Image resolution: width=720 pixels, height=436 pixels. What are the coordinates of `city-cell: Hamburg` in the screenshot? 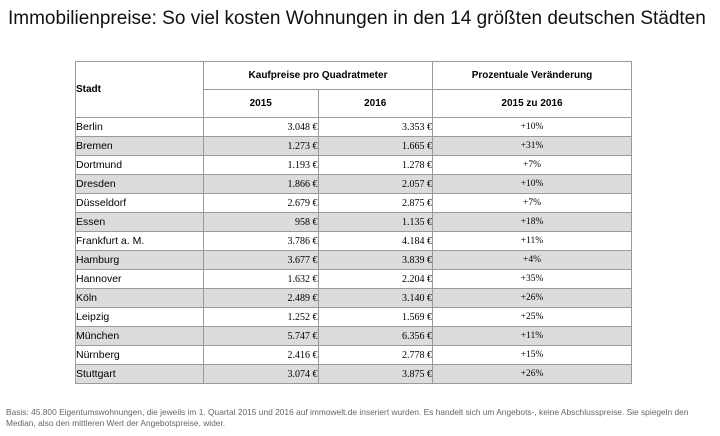 It's located at (139, 260).